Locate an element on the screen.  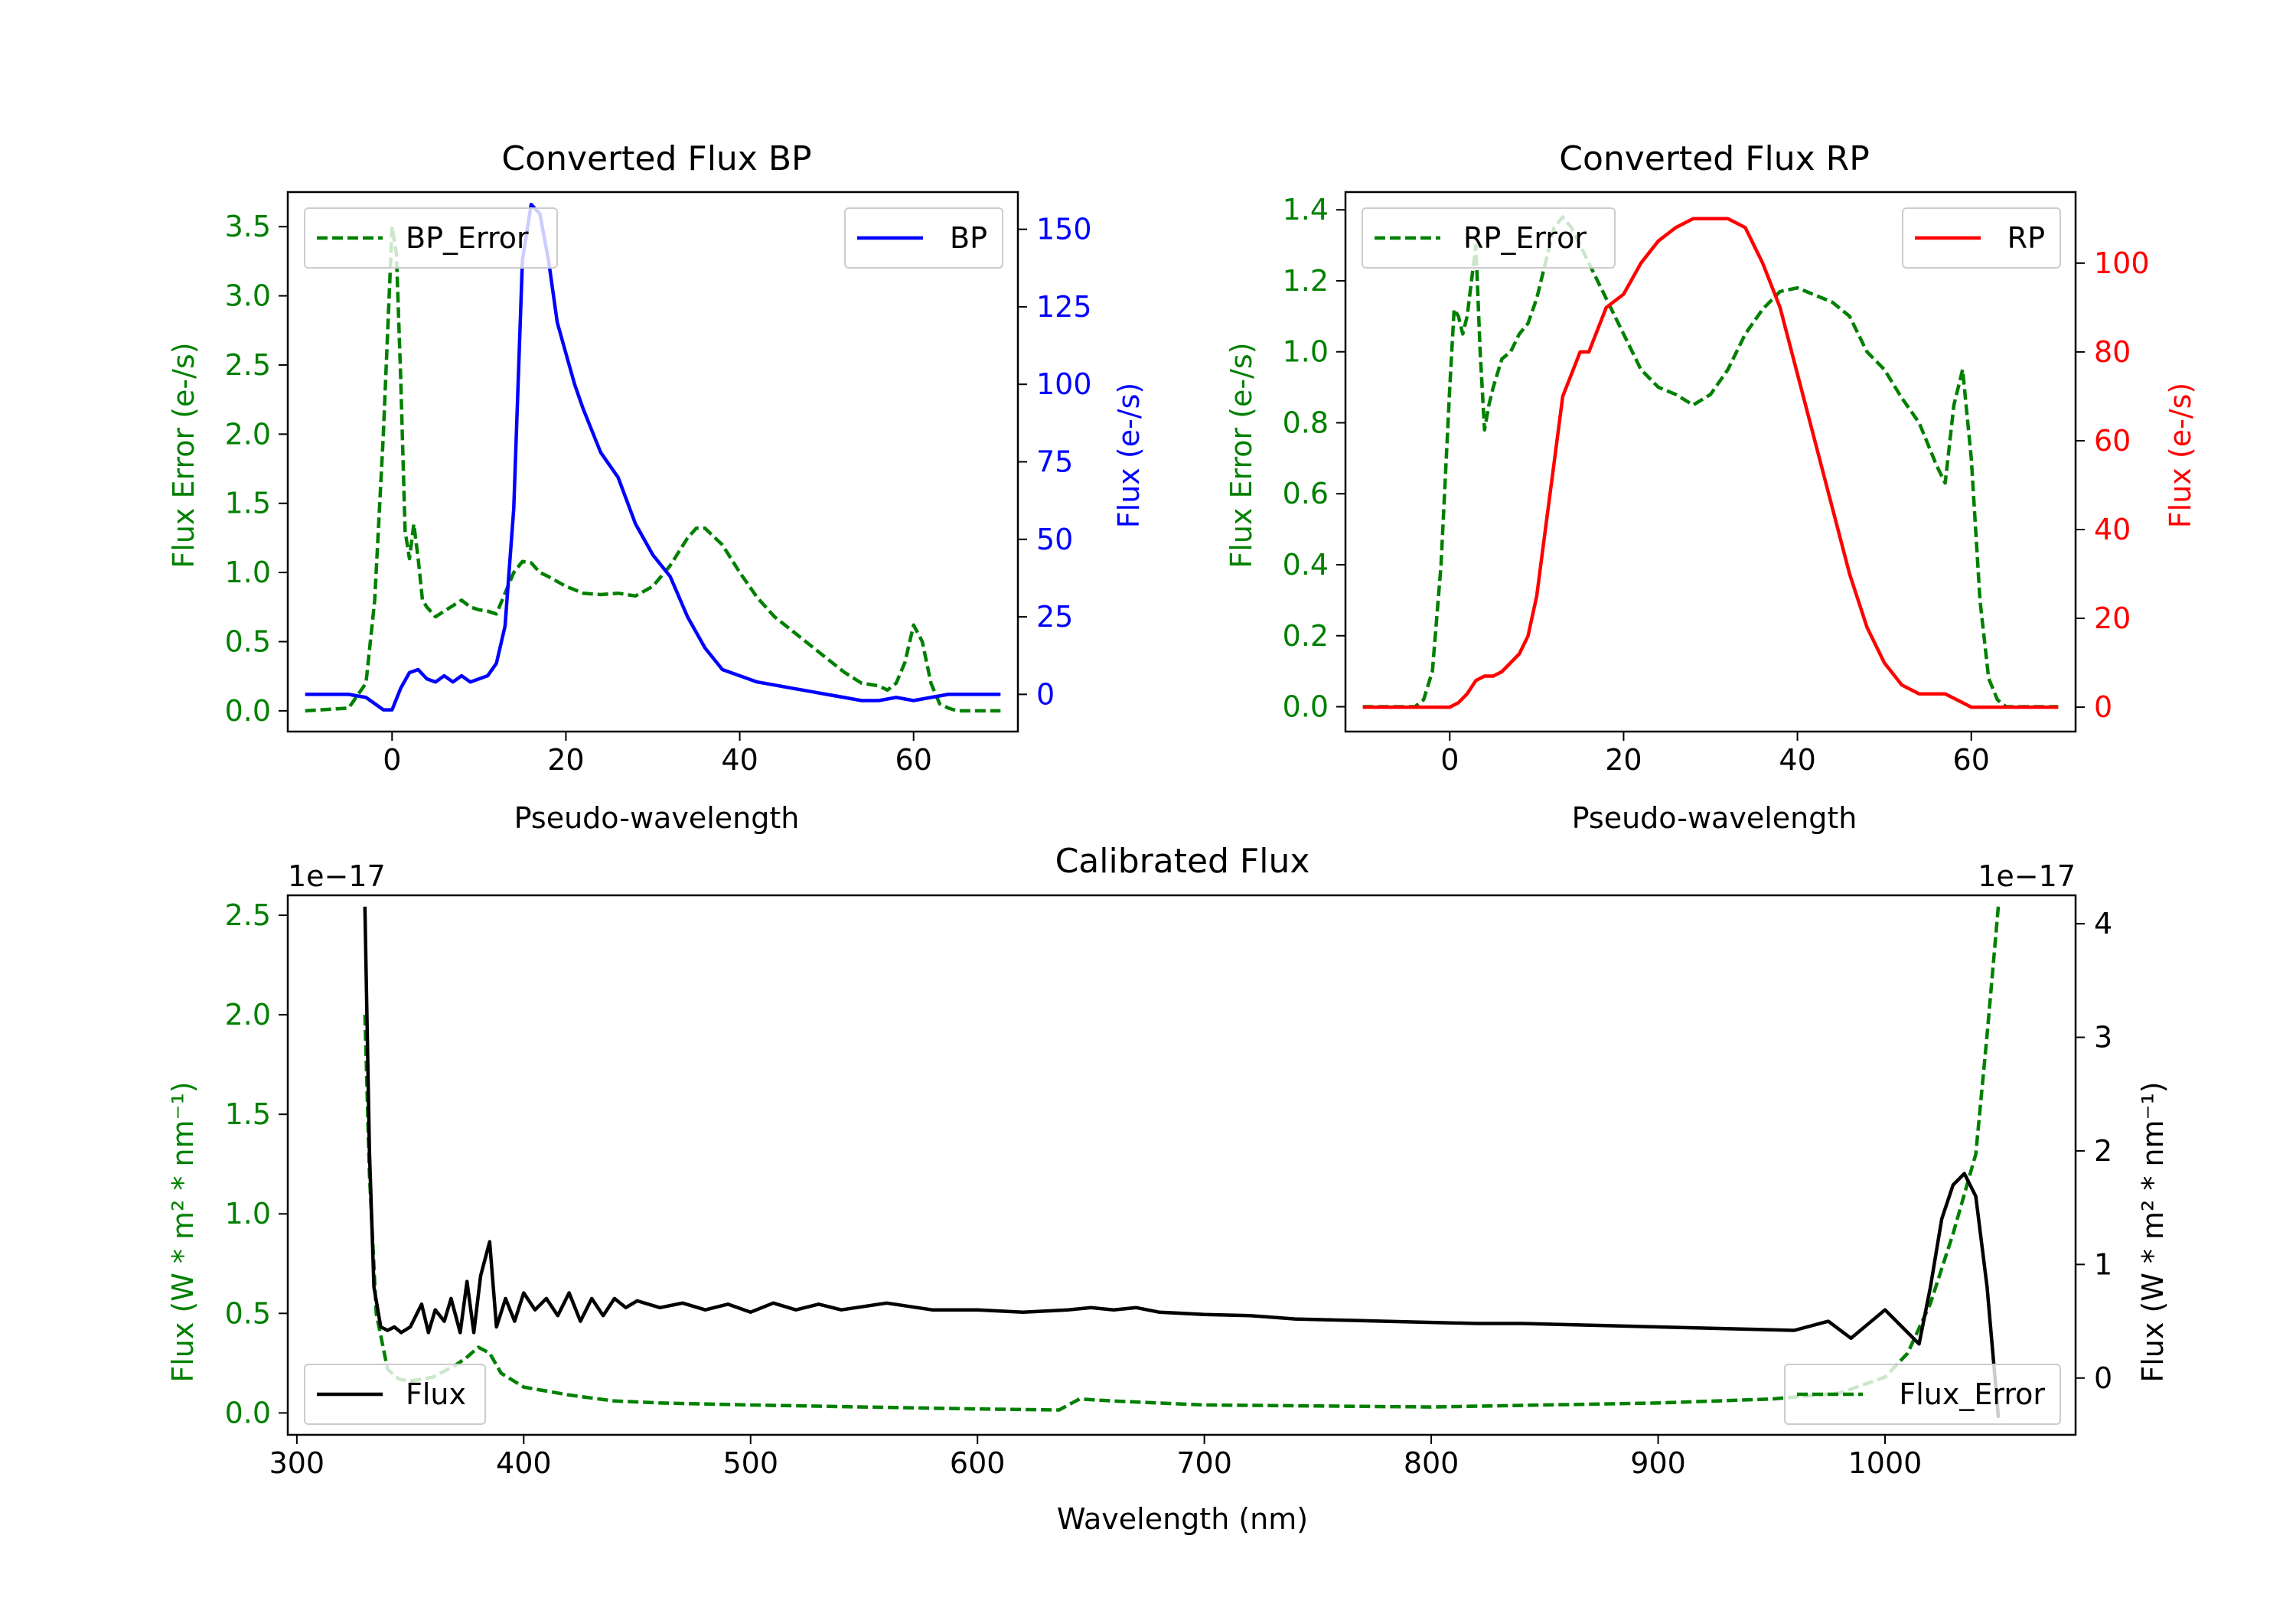
y-tick-label-left: 3.0 is located at coordinates (248, 296).